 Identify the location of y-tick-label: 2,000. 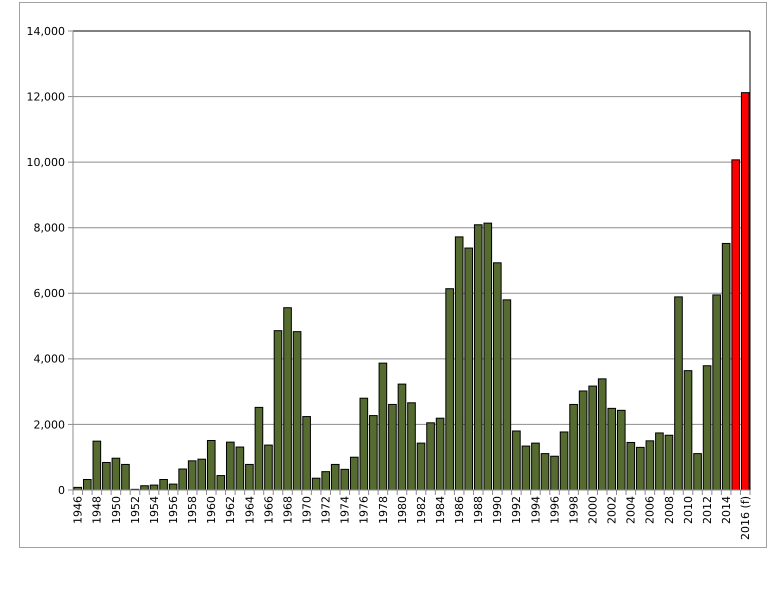
(49, 425).